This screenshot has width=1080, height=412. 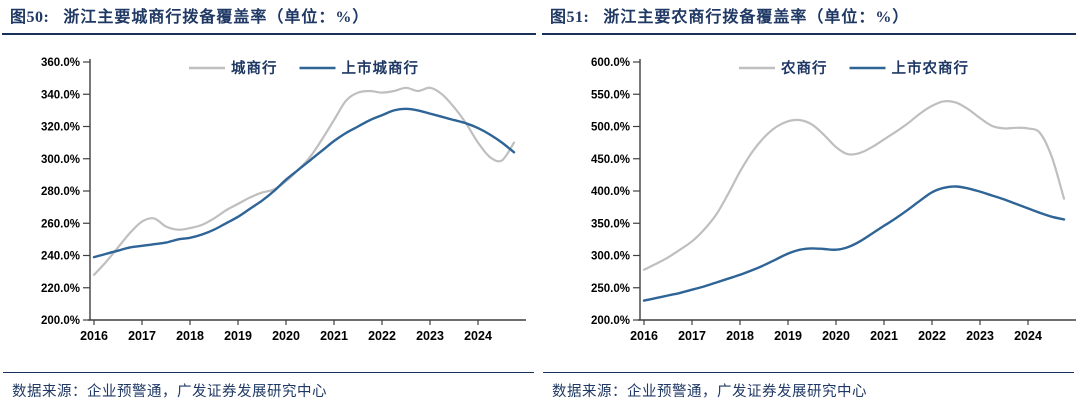 I want to click on legend-label-0: 农商行, so click(x=804, y=68).